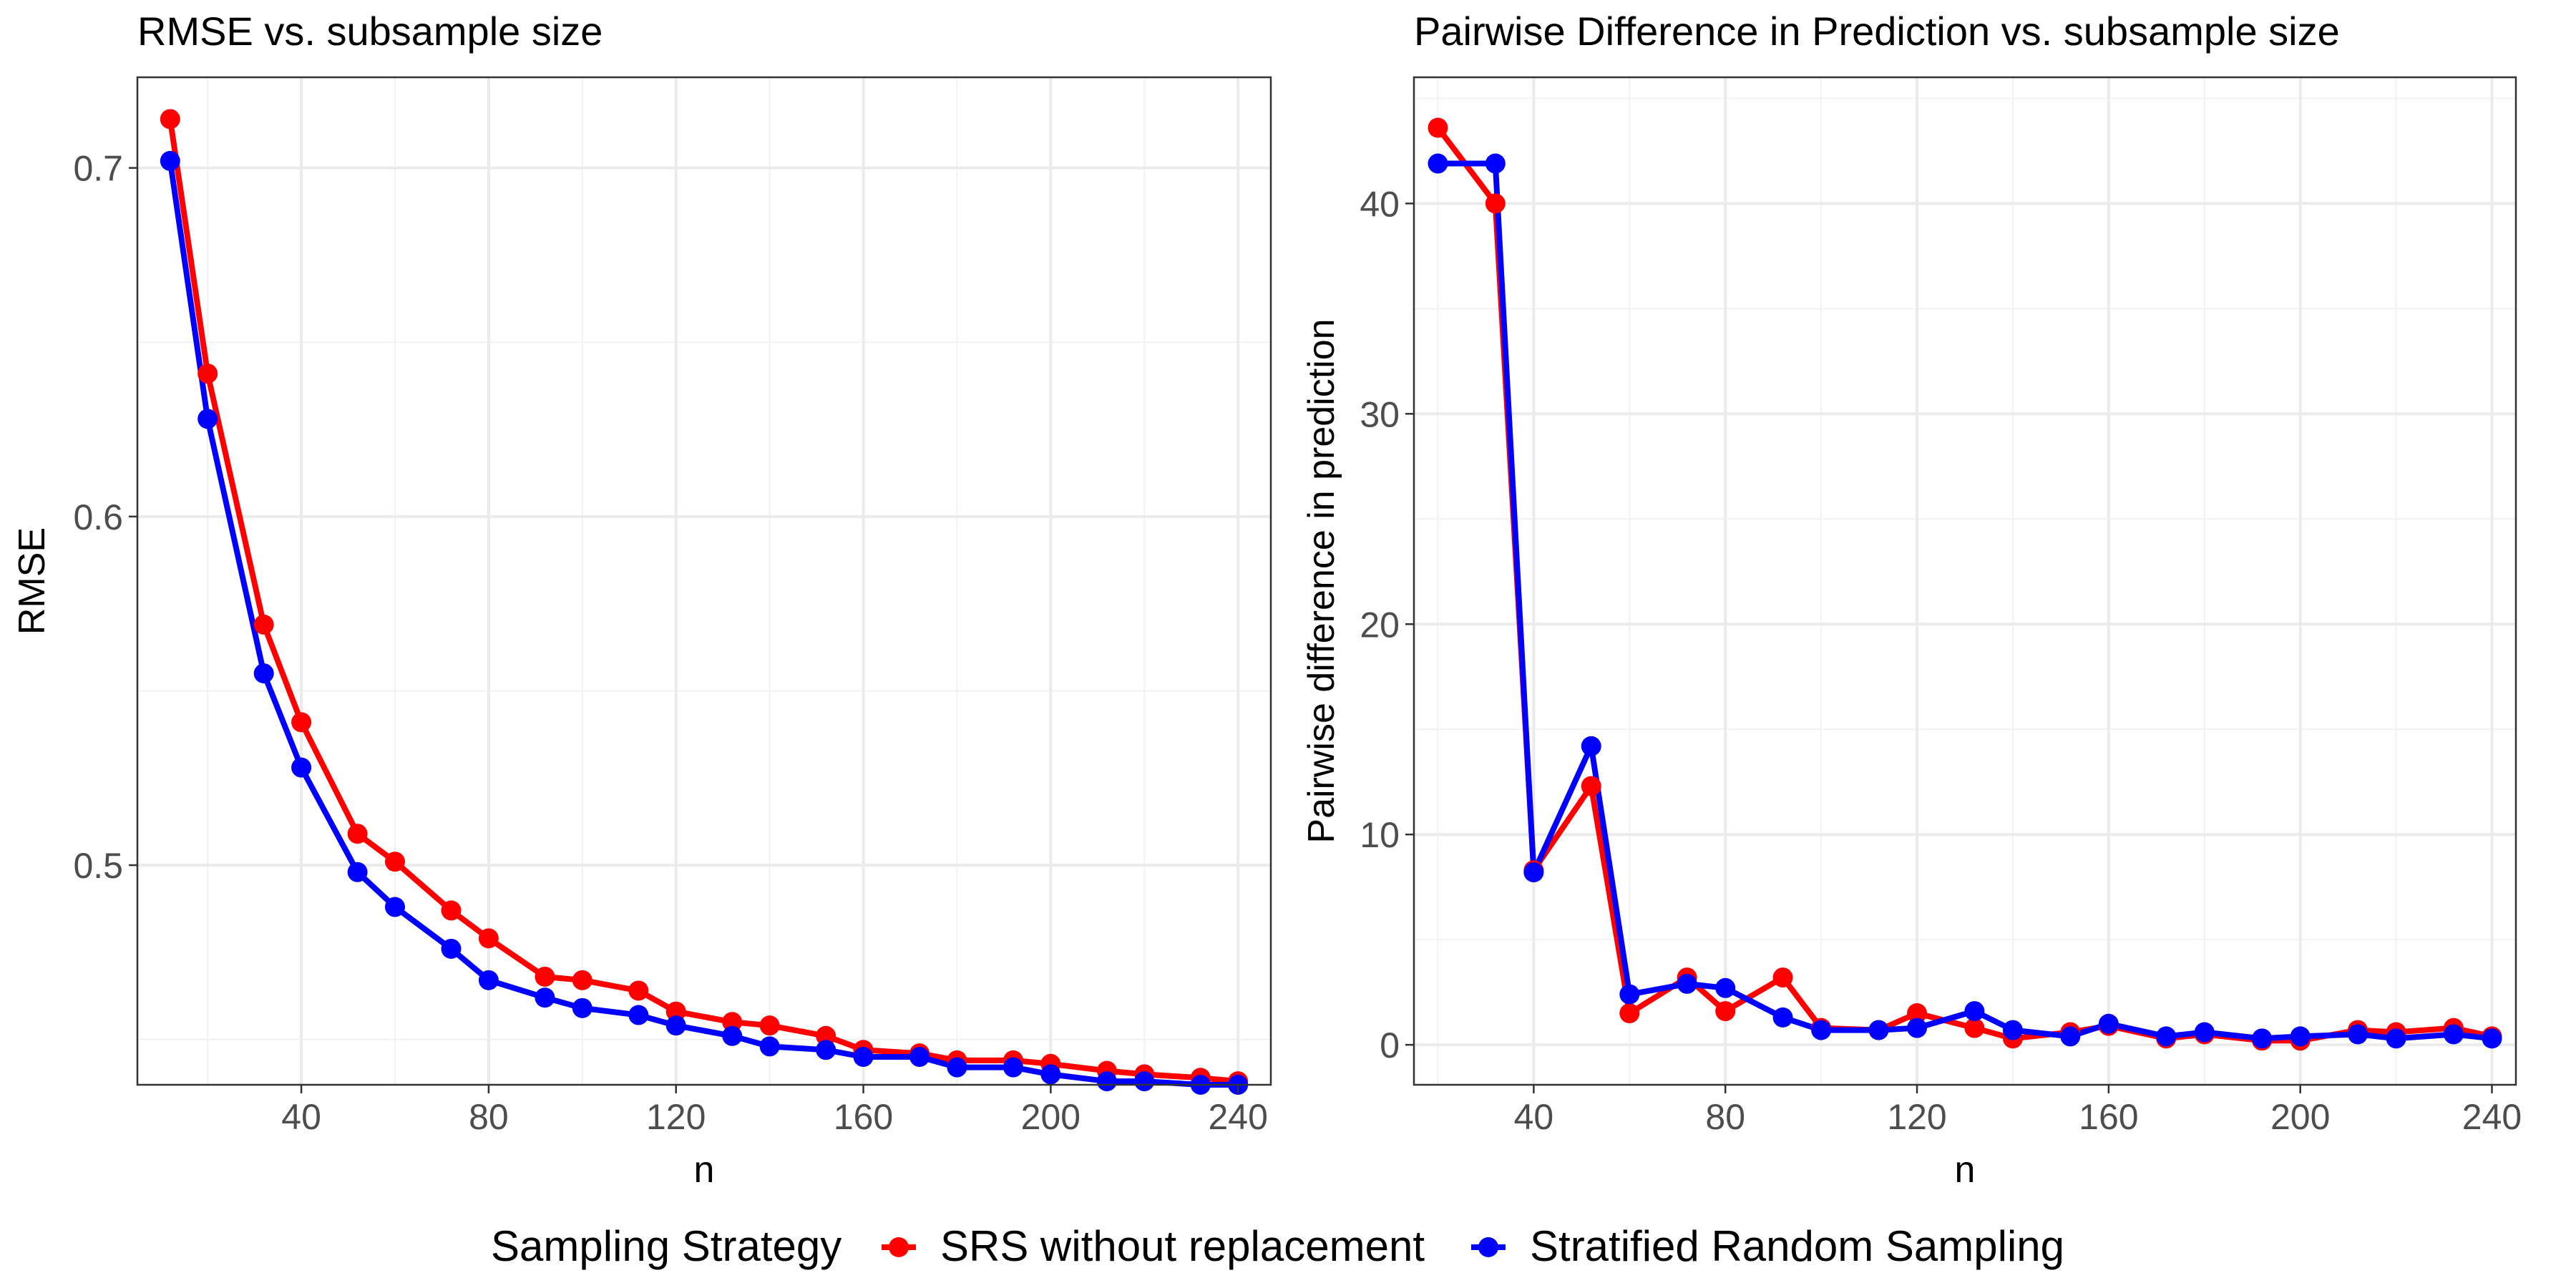  What do you see at coordinates (666, 1246) in the screenshot?
I see `legend-title: Sampling Strategy` at bounding box center [666, 1246].